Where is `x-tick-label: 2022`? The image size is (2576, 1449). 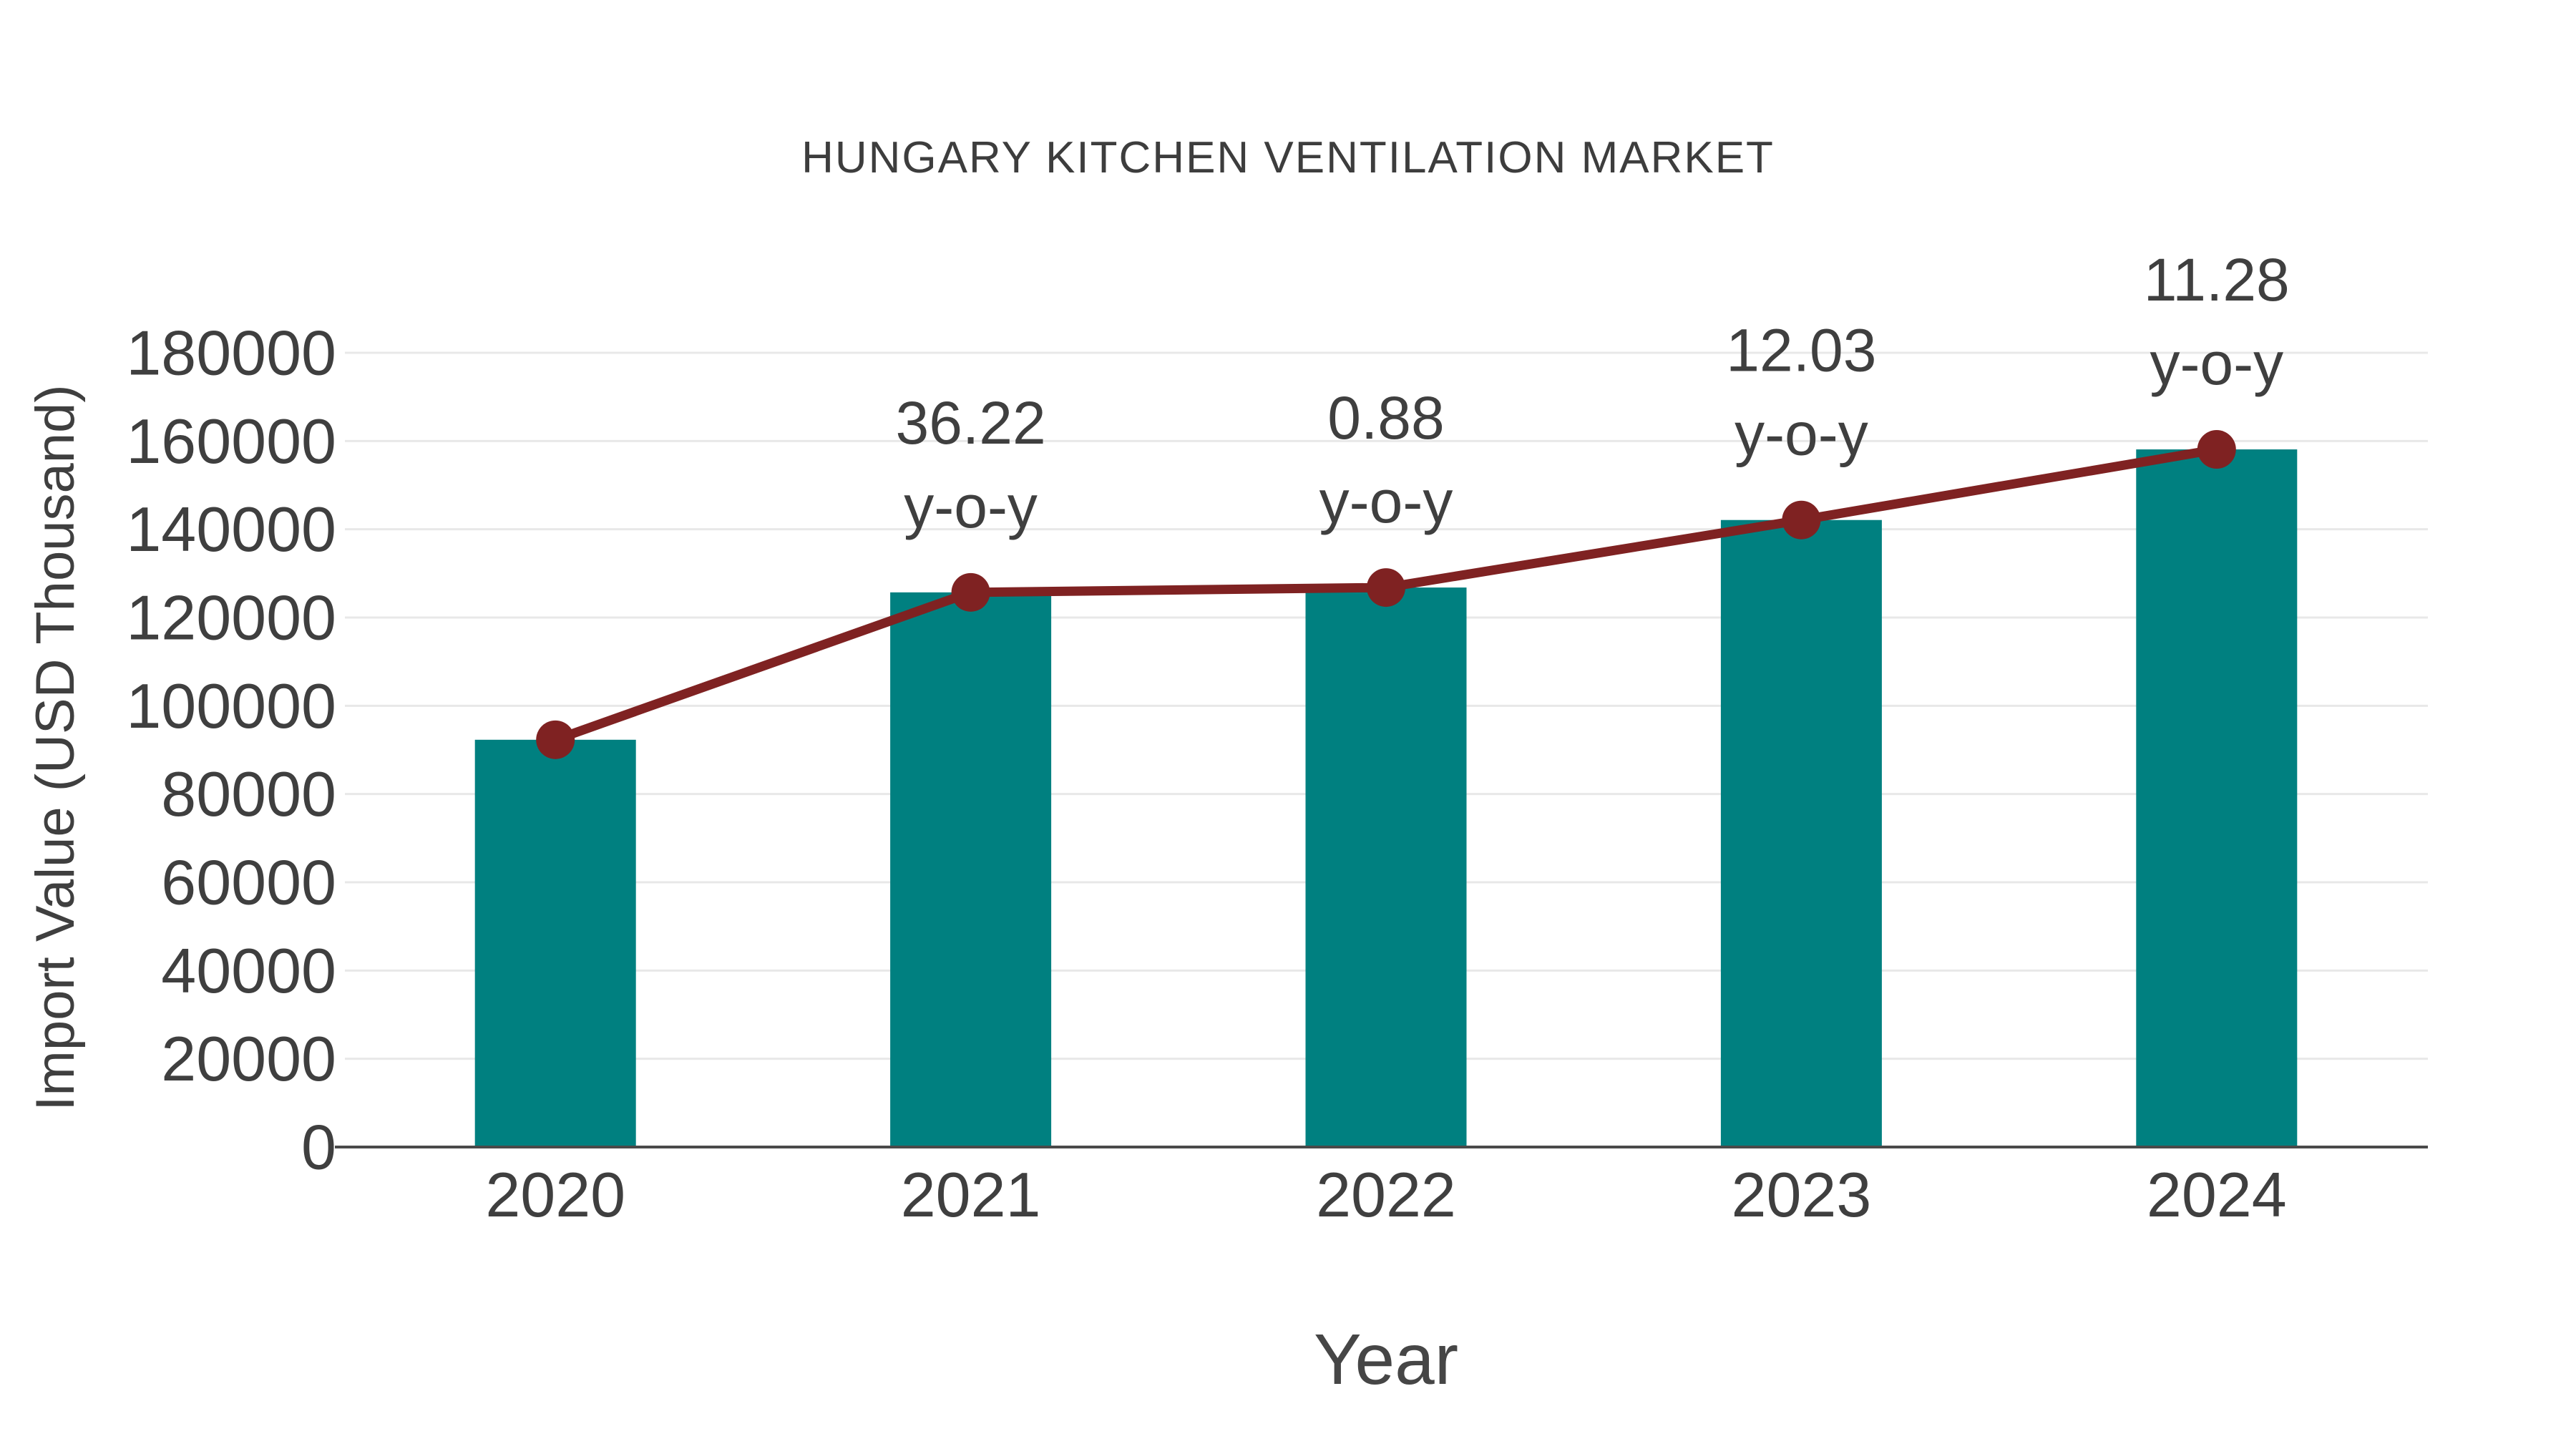 x-tick-label: 2022 is located at coordinates (1386, 1194).